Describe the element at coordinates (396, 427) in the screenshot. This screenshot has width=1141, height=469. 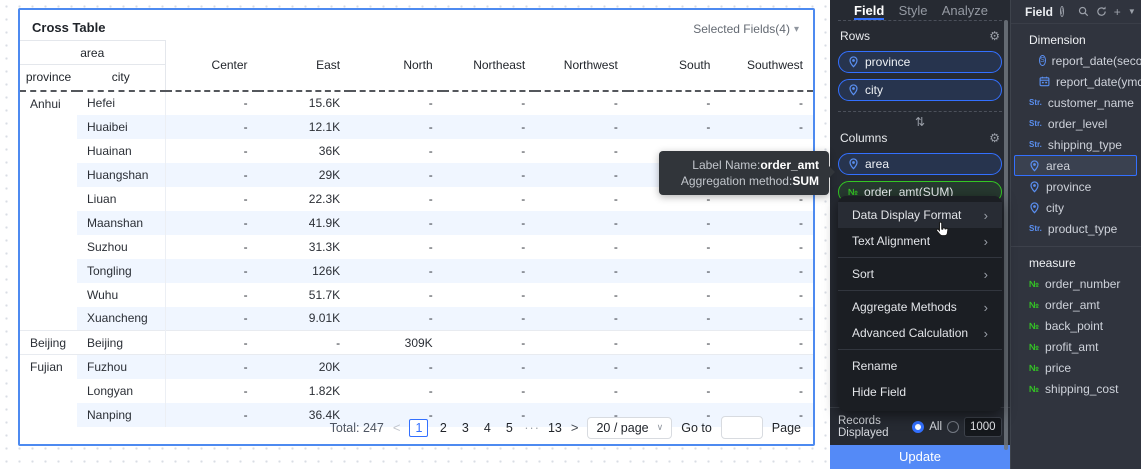
I see `prev-page-button: <` at that location.